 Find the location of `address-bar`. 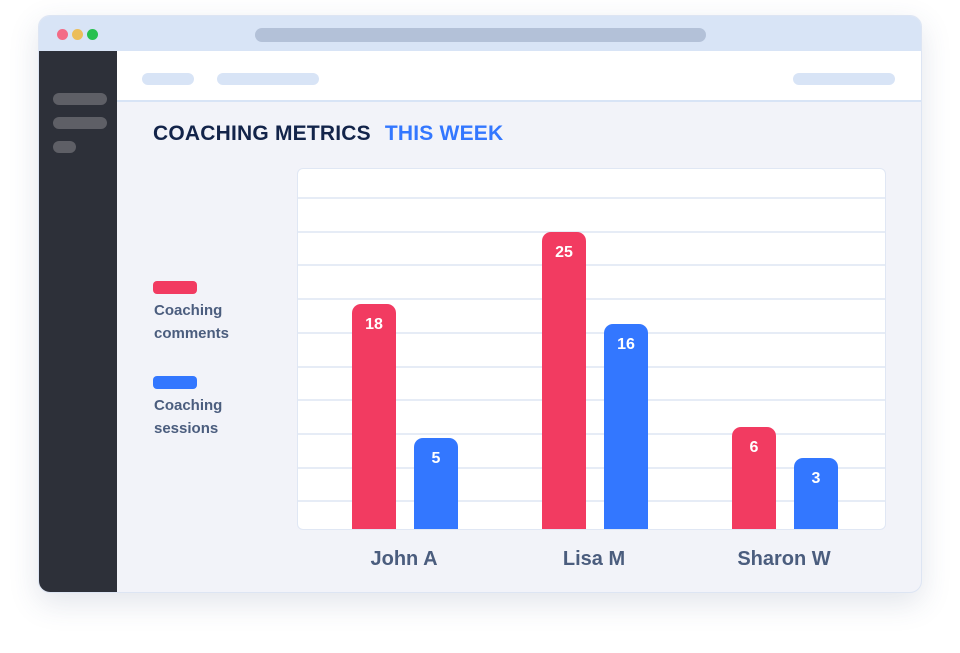

address-bar is located at coordinates (480, 35).